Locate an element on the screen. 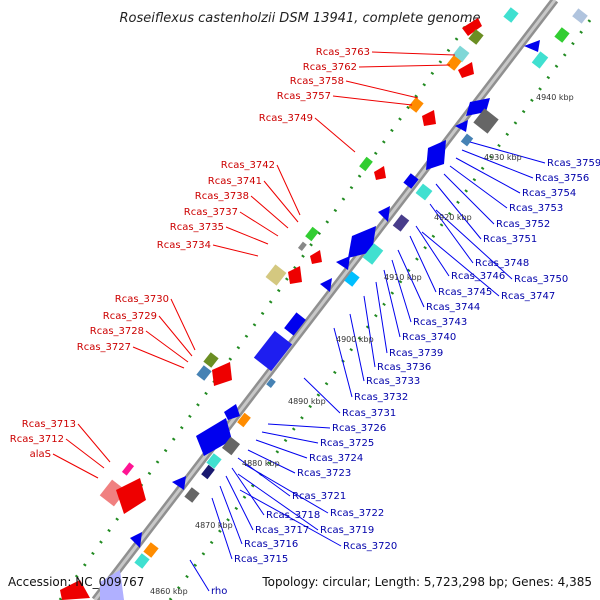 The image size is (600, 600). gene-label: Rcas_3740 is located at coordinates (429, 337).